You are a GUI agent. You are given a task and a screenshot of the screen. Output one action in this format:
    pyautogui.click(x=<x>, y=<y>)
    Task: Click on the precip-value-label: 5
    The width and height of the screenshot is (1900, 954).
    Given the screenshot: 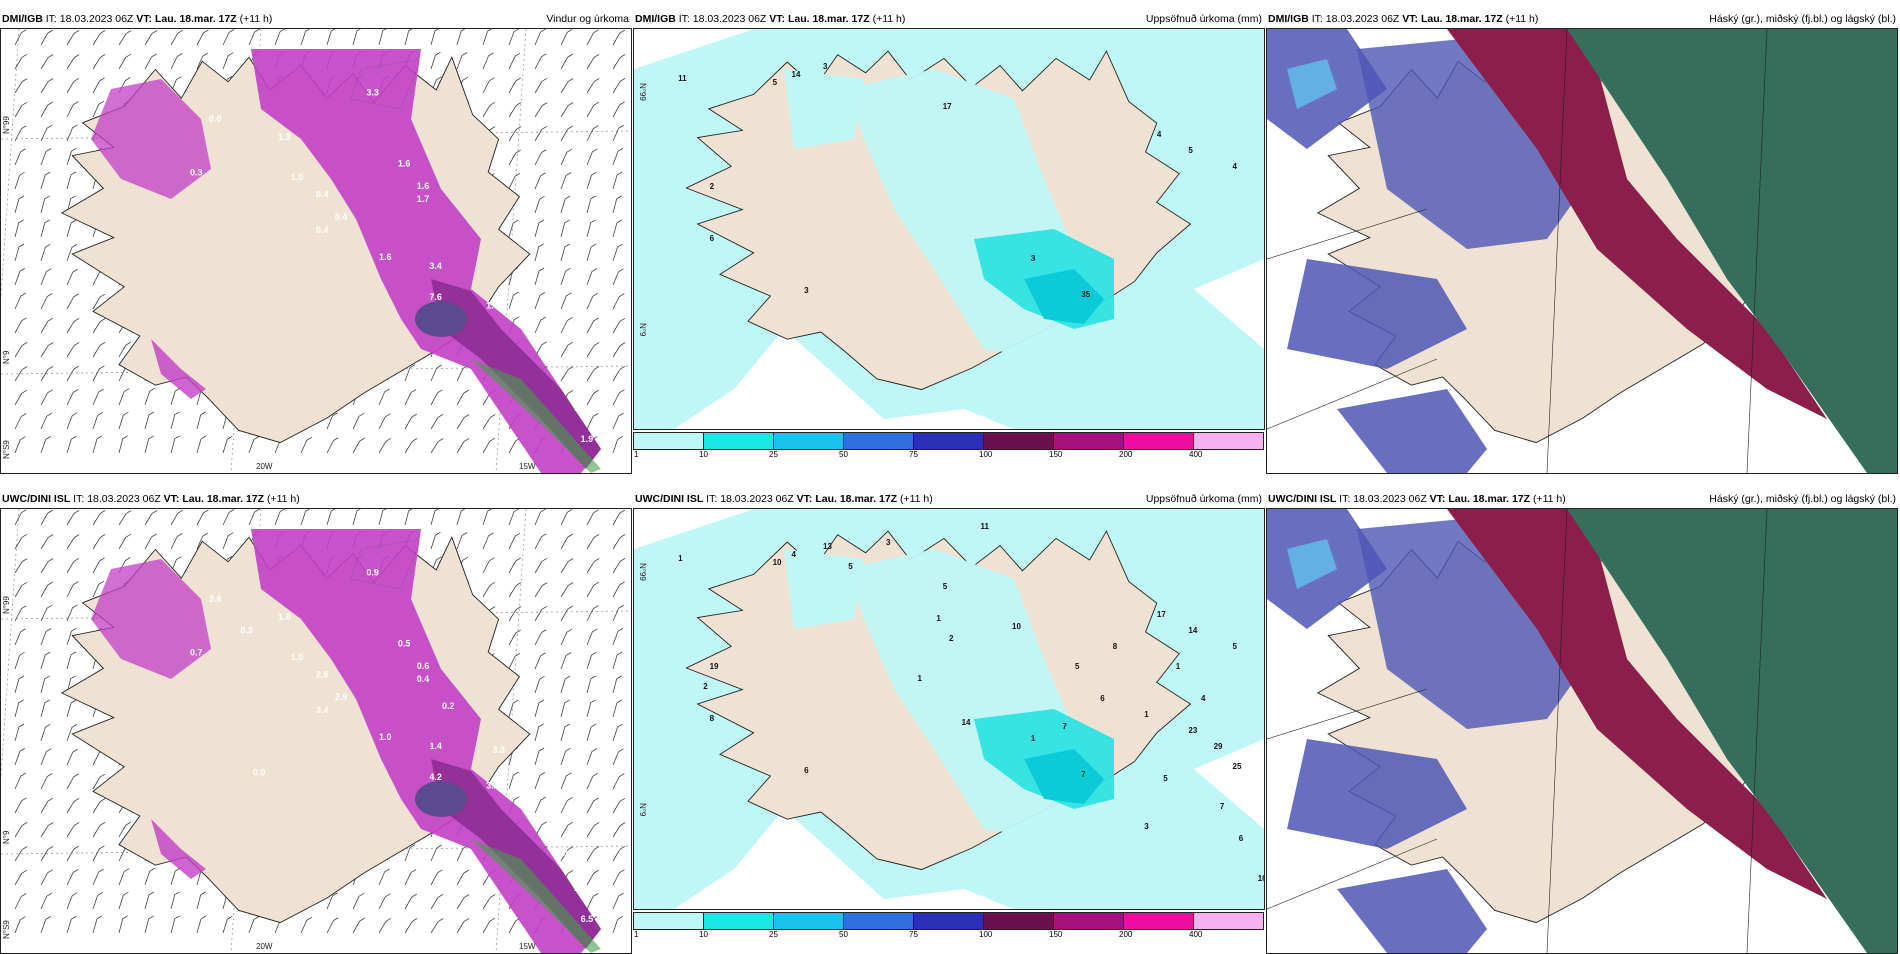 What is the action you would take?
    pyautogui.click(x=850, y=566)
    